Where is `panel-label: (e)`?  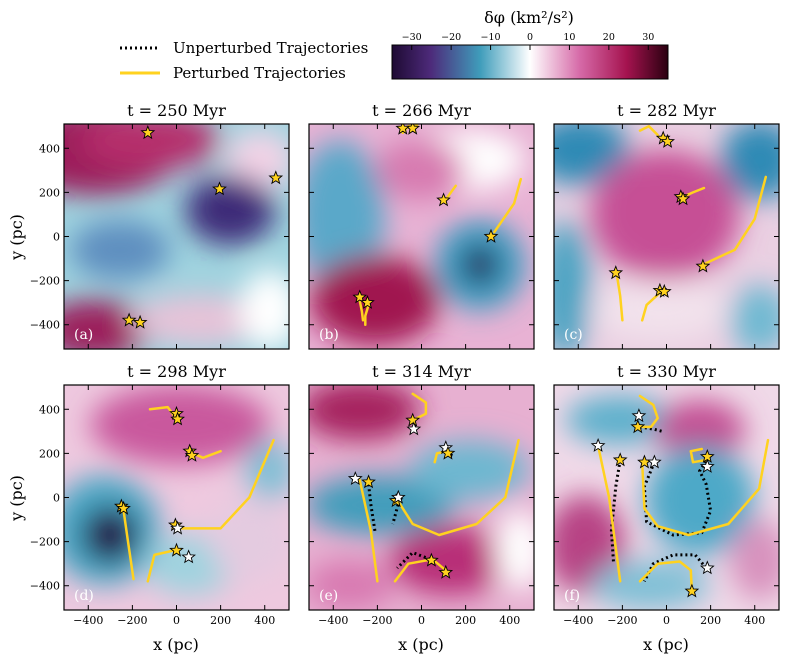 panel-label: (e) is located at coordinates (328, 596).